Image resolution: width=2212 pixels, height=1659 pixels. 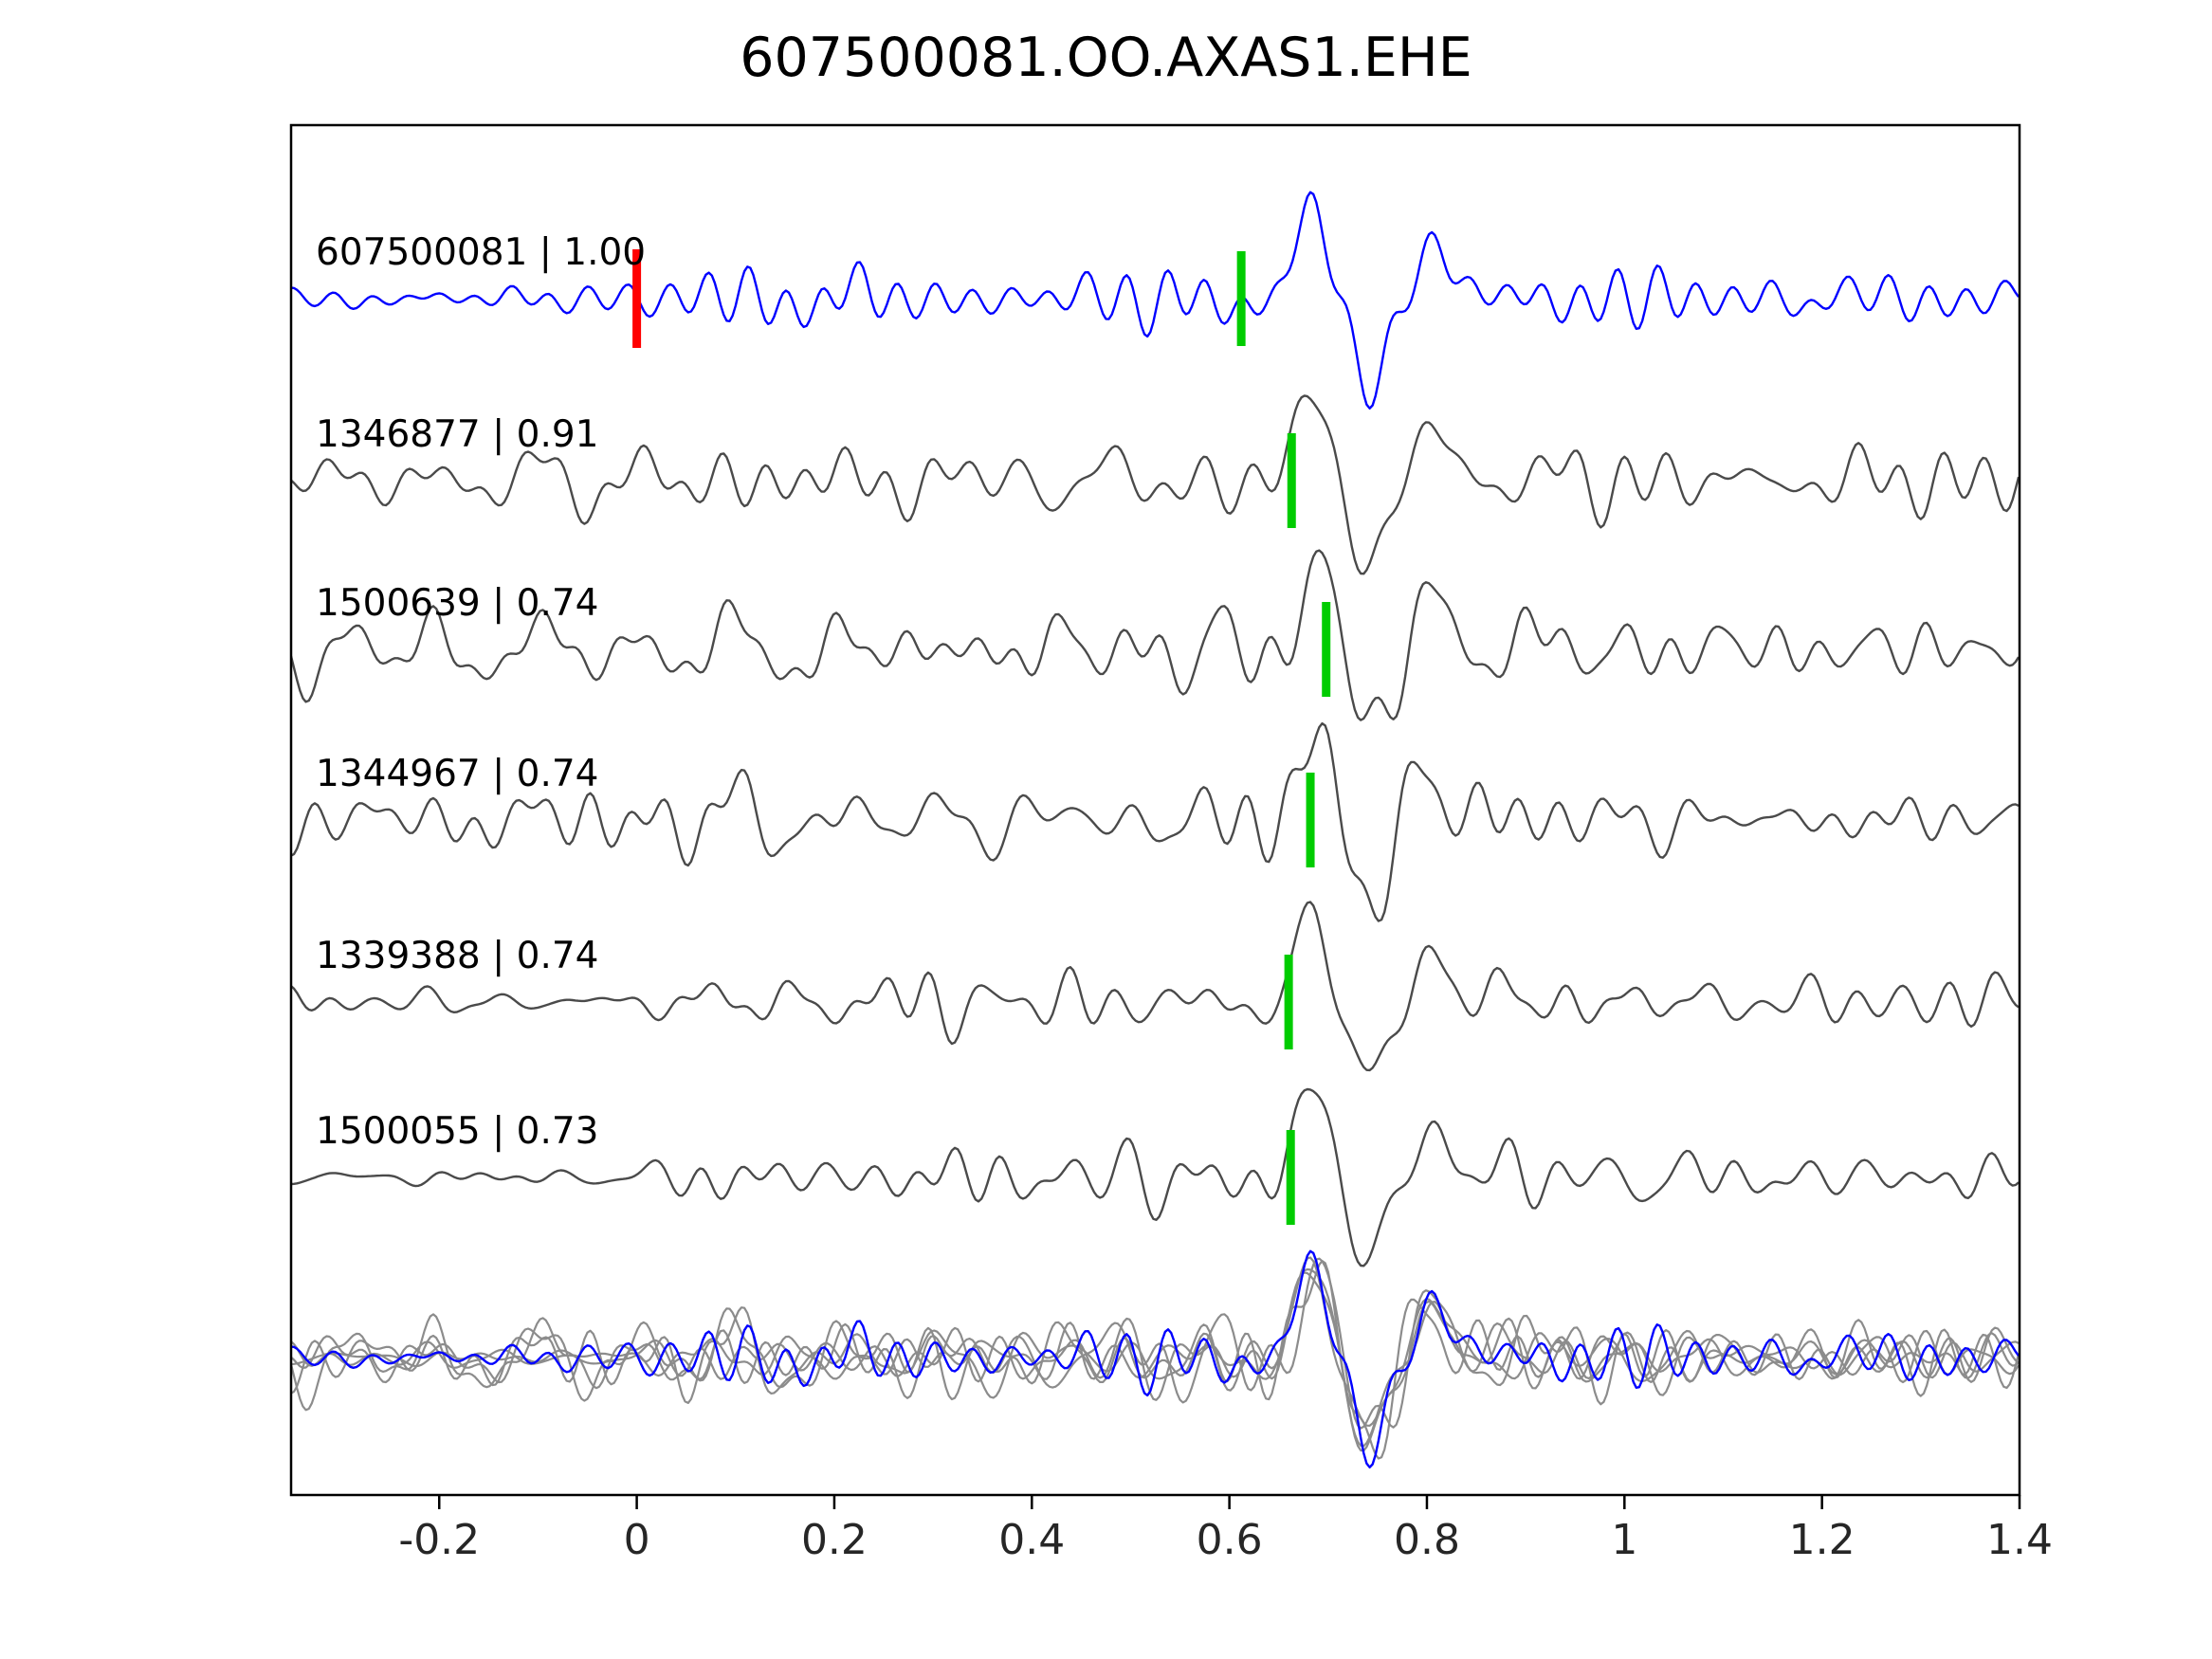 I want to click on x-tick-label: 0, so click(x=637, y=1540).